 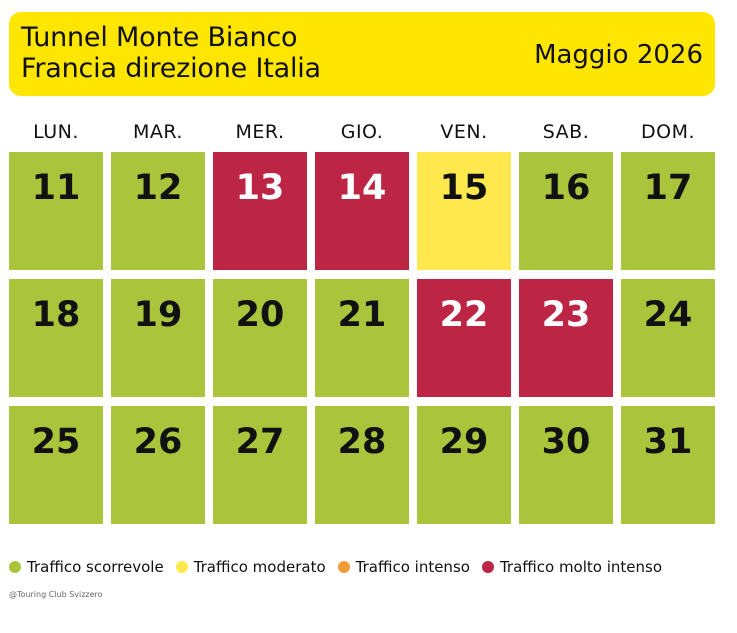 What do you see at coordinates (158, 442) in the screenshot?
I see `day-number: 26` at bounding box center [158, 442].